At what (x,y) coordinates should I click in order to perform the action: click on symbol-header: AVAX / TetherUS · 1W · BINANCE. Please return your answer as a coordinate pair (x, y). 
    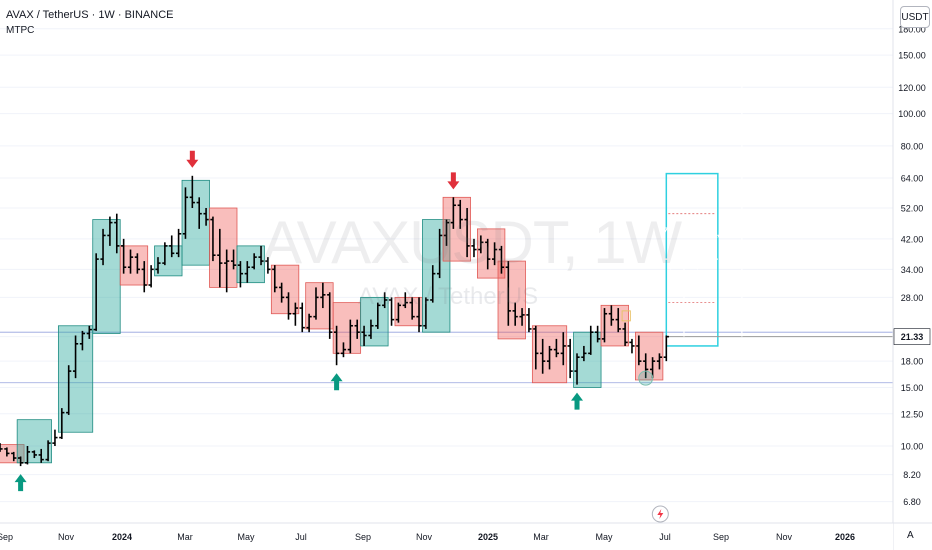
    Looking at the image, I should click on (90, 15).